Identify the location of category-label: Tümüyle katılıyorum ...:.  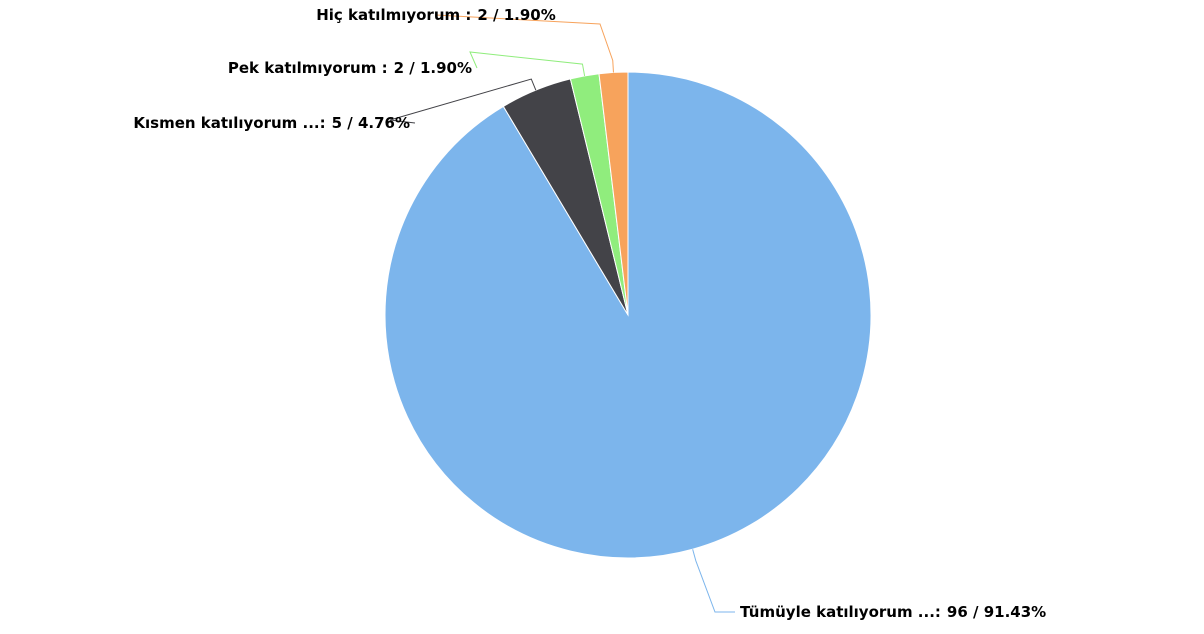
(840, 612).